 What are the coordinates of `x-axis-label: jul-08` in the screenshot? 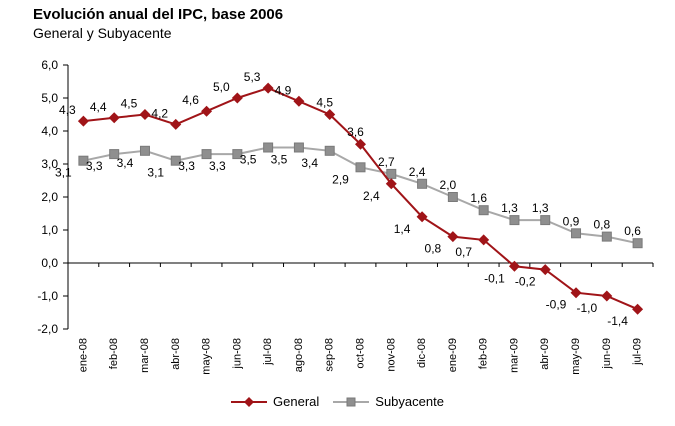 It's located at (268, 352).